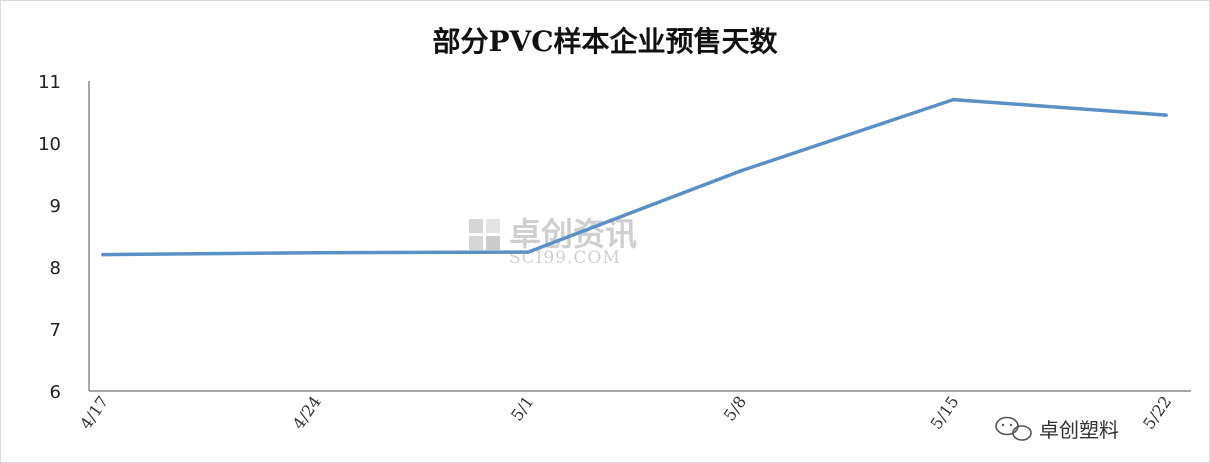  Describe the element at coordinates (307, 412) in the screenshot. I see `x-tick-label: 4/24` at that location.